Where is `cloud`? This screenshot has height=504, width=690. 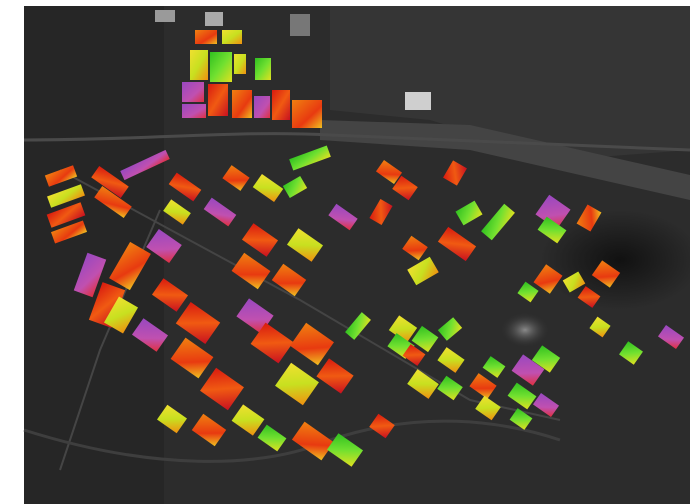 cloud is located at coordinates (525, 330).